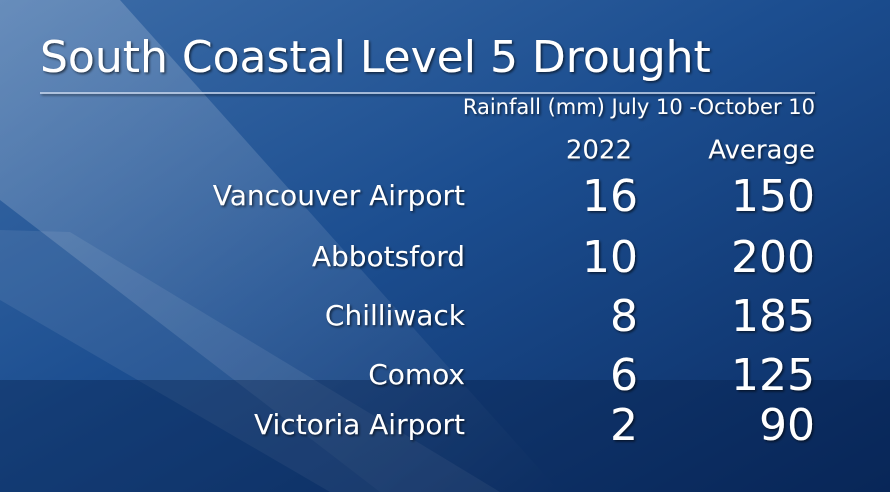 This screenshot has width=890, height=492. What do you see at coordinates (624, 316) in the screenshot?
I see `cell-value: 8` at bounding box center [624, 316].